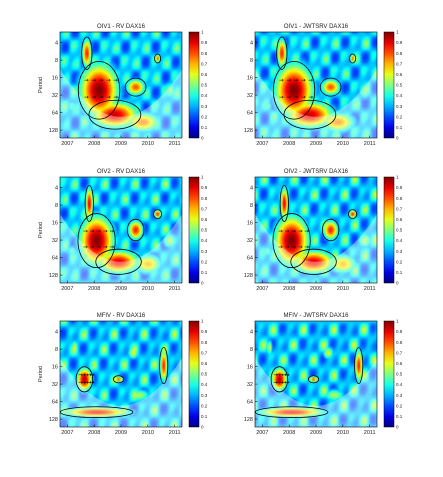 Image resolution: width=443 pixels, height=477 pixels. I want to click on colorbar-tick-label: 0.5, so click(399, 85).